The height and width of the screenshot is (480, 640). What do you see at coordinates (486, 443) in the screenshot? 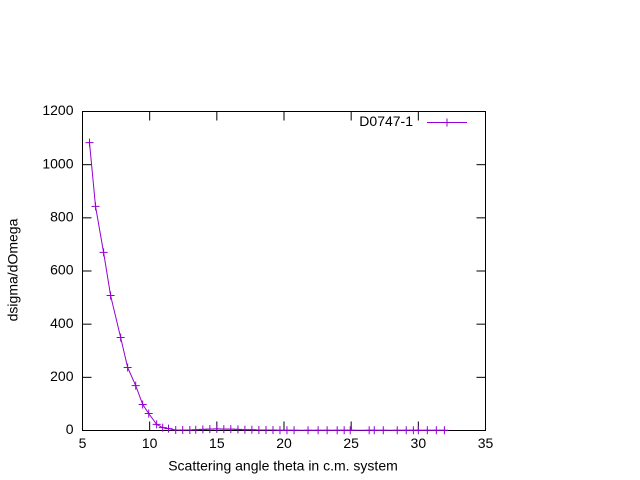
I see `x-tick-label: 35` at bounding box center [486, 443].